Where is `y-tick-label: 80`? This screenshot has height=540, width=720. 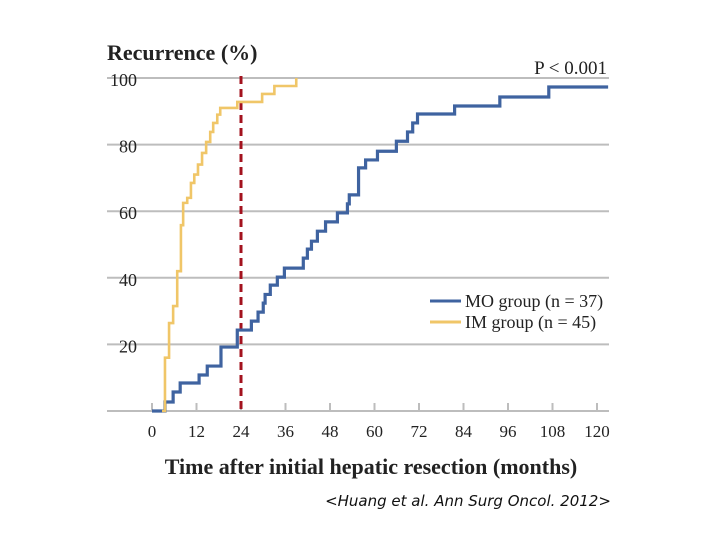
y-tick-label: 80 is located at coordinates (128, 147).